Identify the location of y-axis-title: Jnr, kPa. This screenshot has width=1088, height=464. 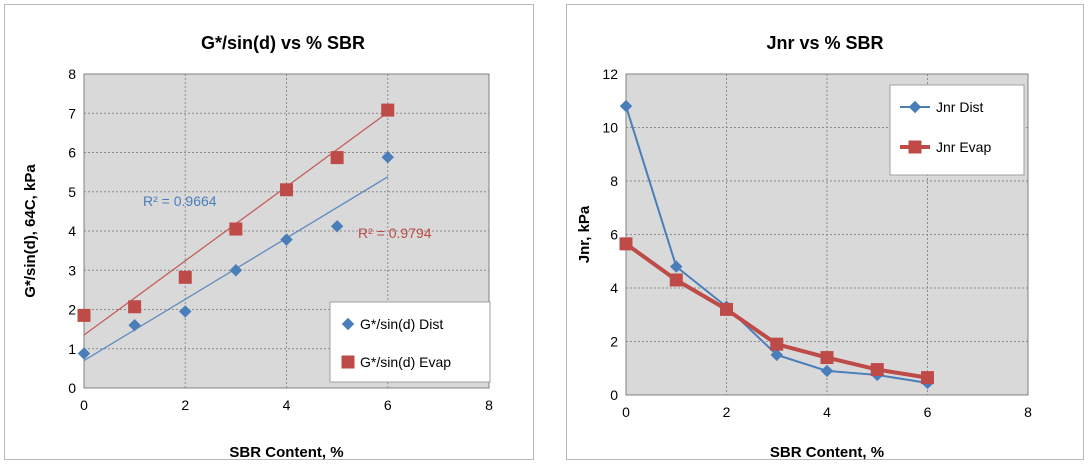
(584, 234).